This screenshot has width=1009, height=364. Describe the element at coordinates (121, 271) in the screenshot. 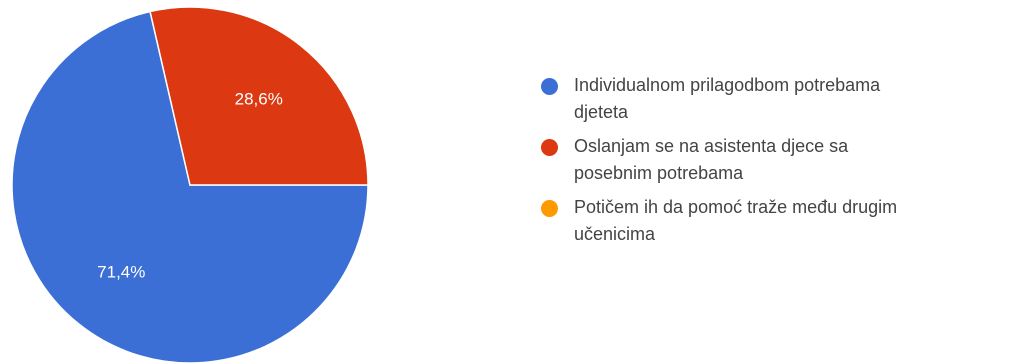

I see `slice-value-label: 71,4%` at that location.